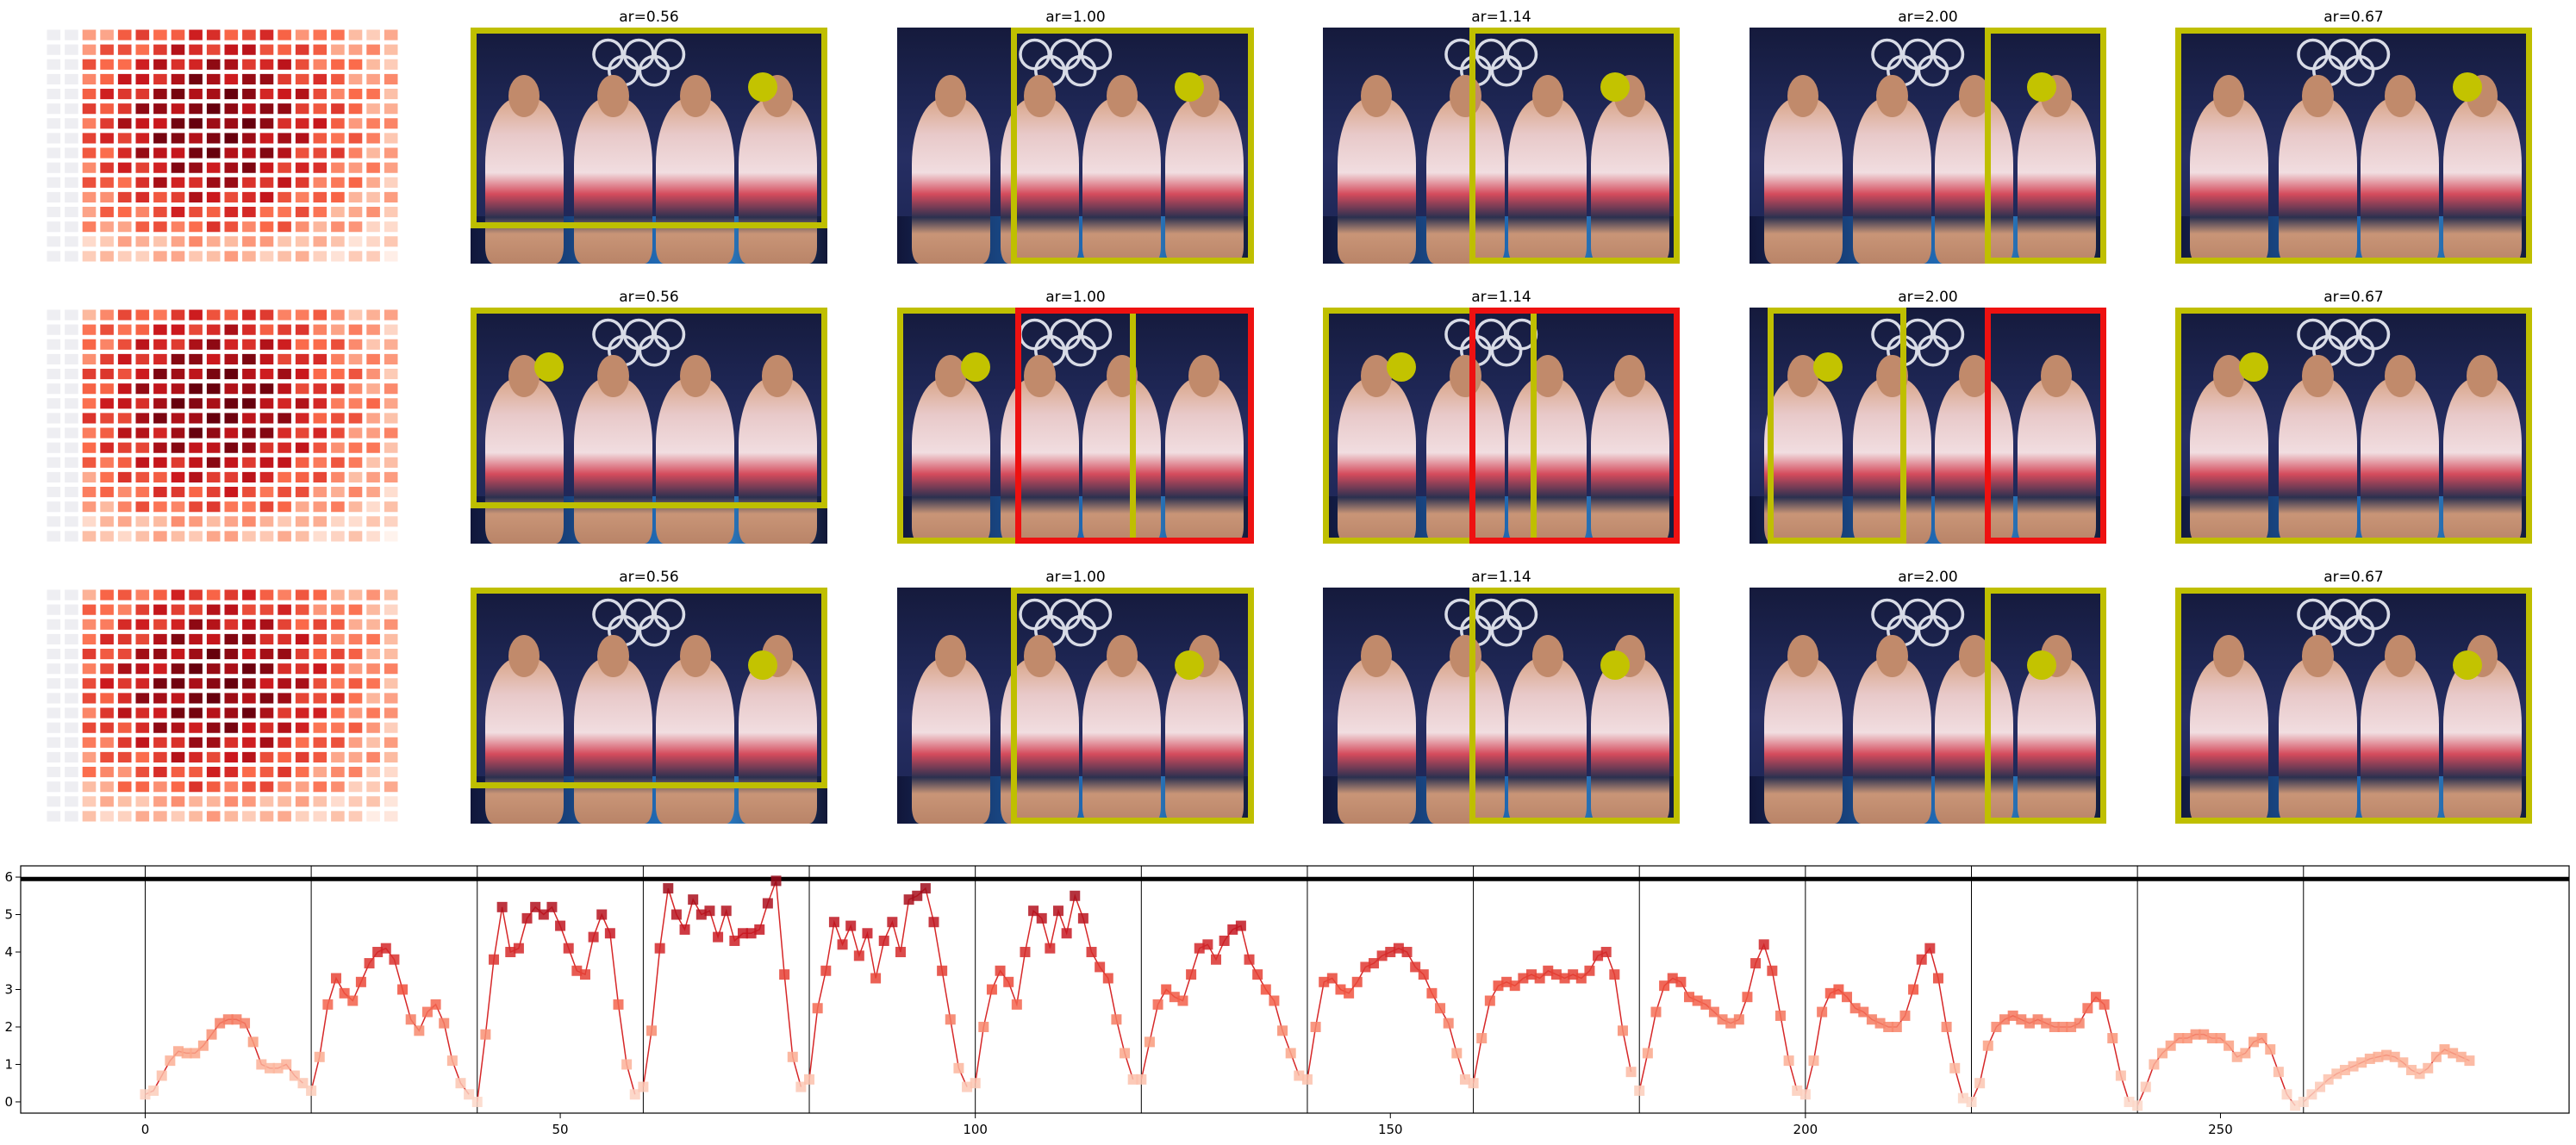 This screenshot has width=2576, height=1145. Describe the element at coordinates (649, 136) in the screenshot. I see `crop-panel: ar=0.56` at that location.